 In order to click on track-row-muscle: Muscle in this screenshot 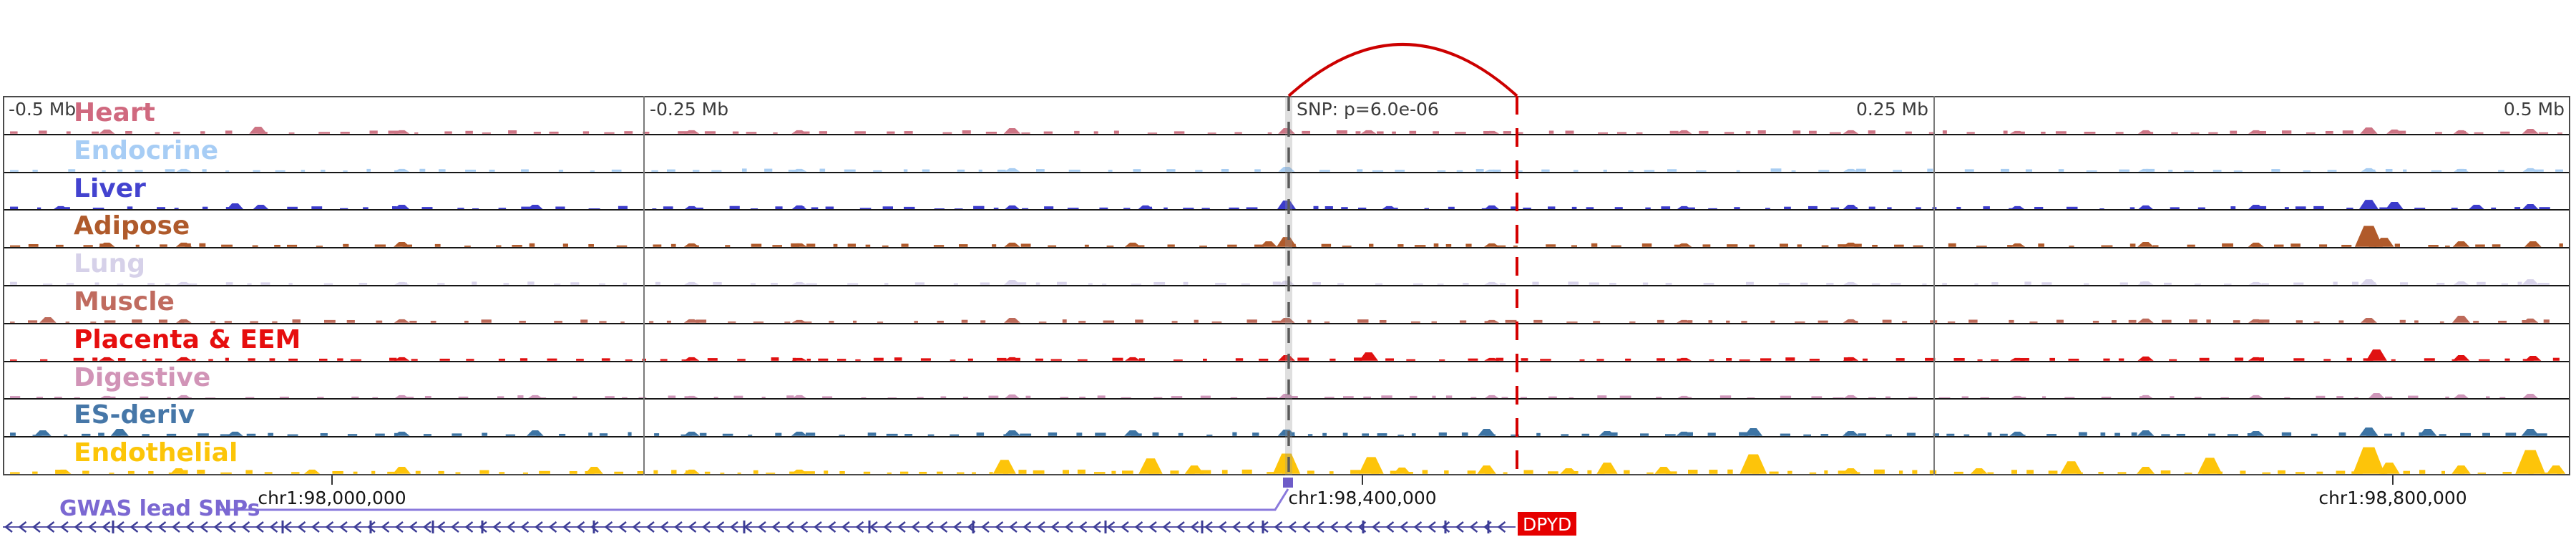, I will do `click(1286, 305)`.